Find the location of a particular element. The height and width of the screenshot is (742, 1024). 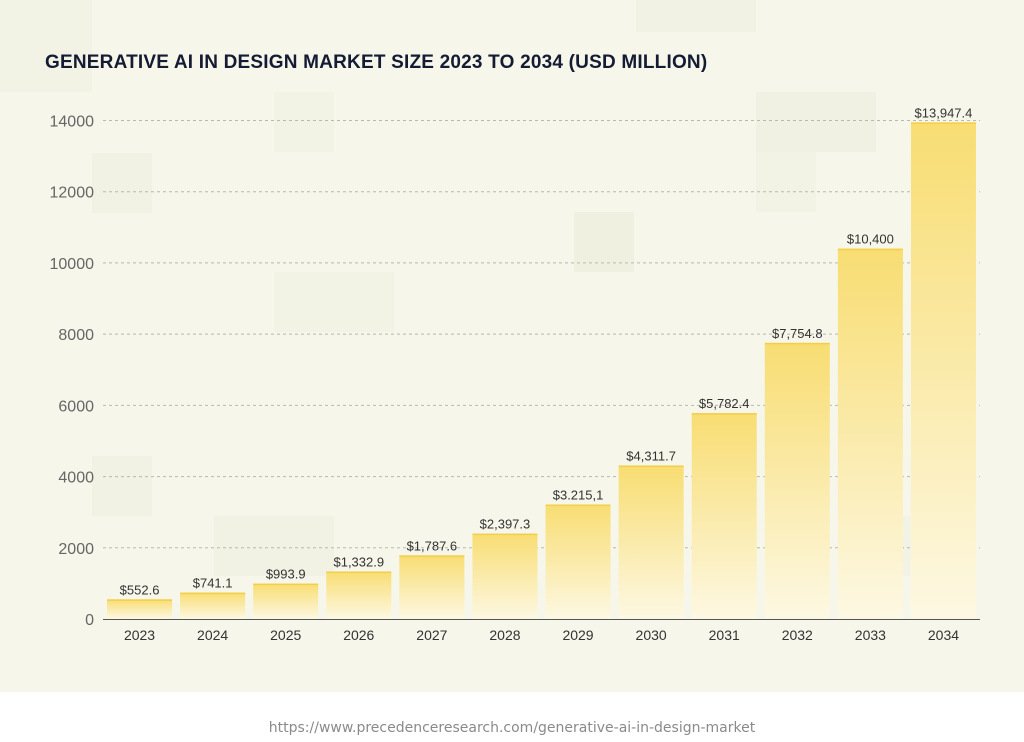

x-tick-label-2026: 2026 is located at coordinates (358, 635).